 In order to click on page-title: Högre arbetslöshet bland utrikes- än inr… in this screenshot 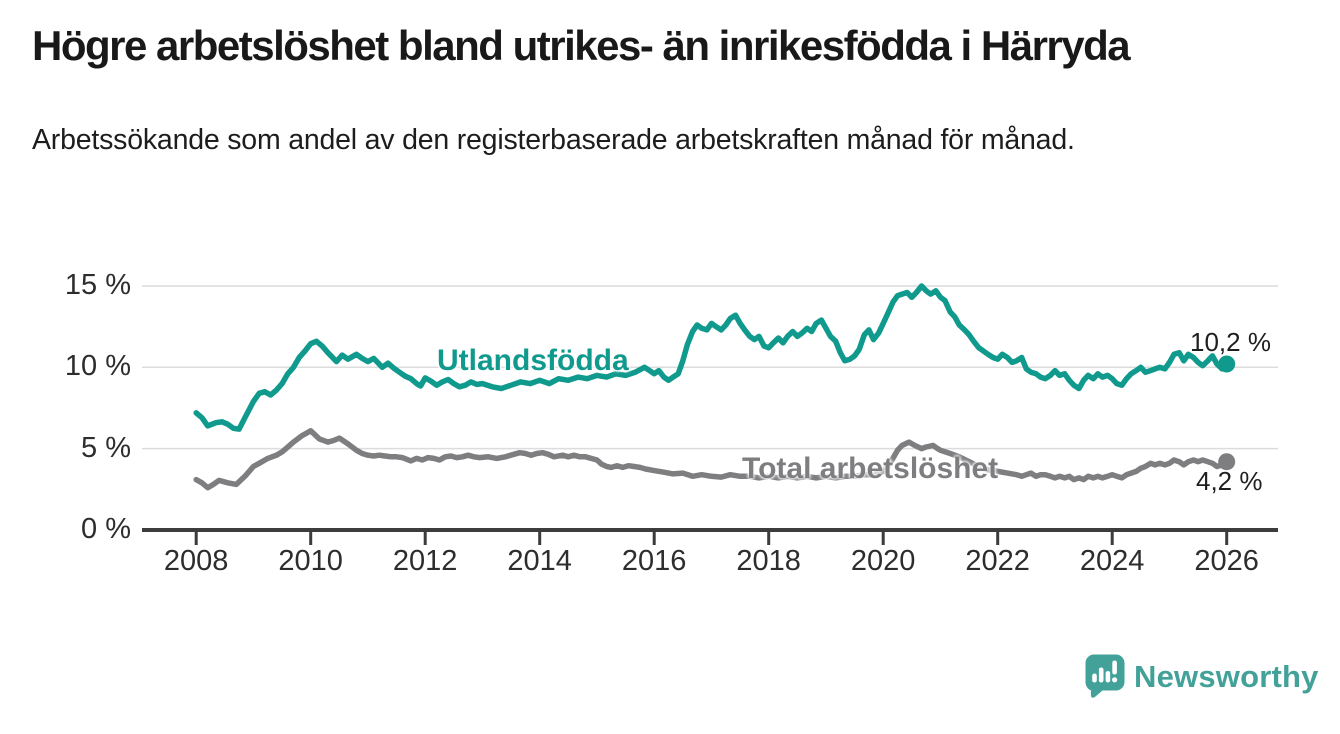, I will do `click(581, 45)`.